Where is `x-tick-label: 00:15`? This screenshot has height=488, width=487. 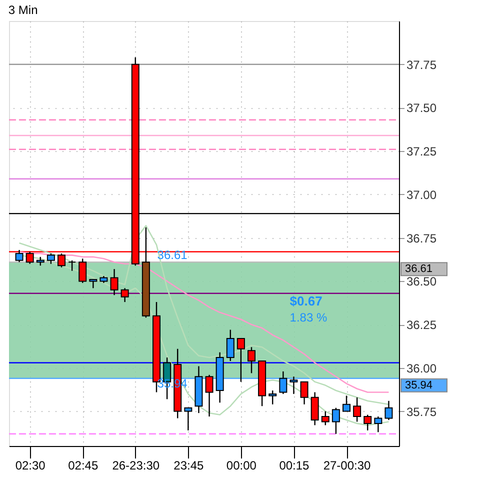 x-tick-label: 00:15 is located at coordinates (294, 465).